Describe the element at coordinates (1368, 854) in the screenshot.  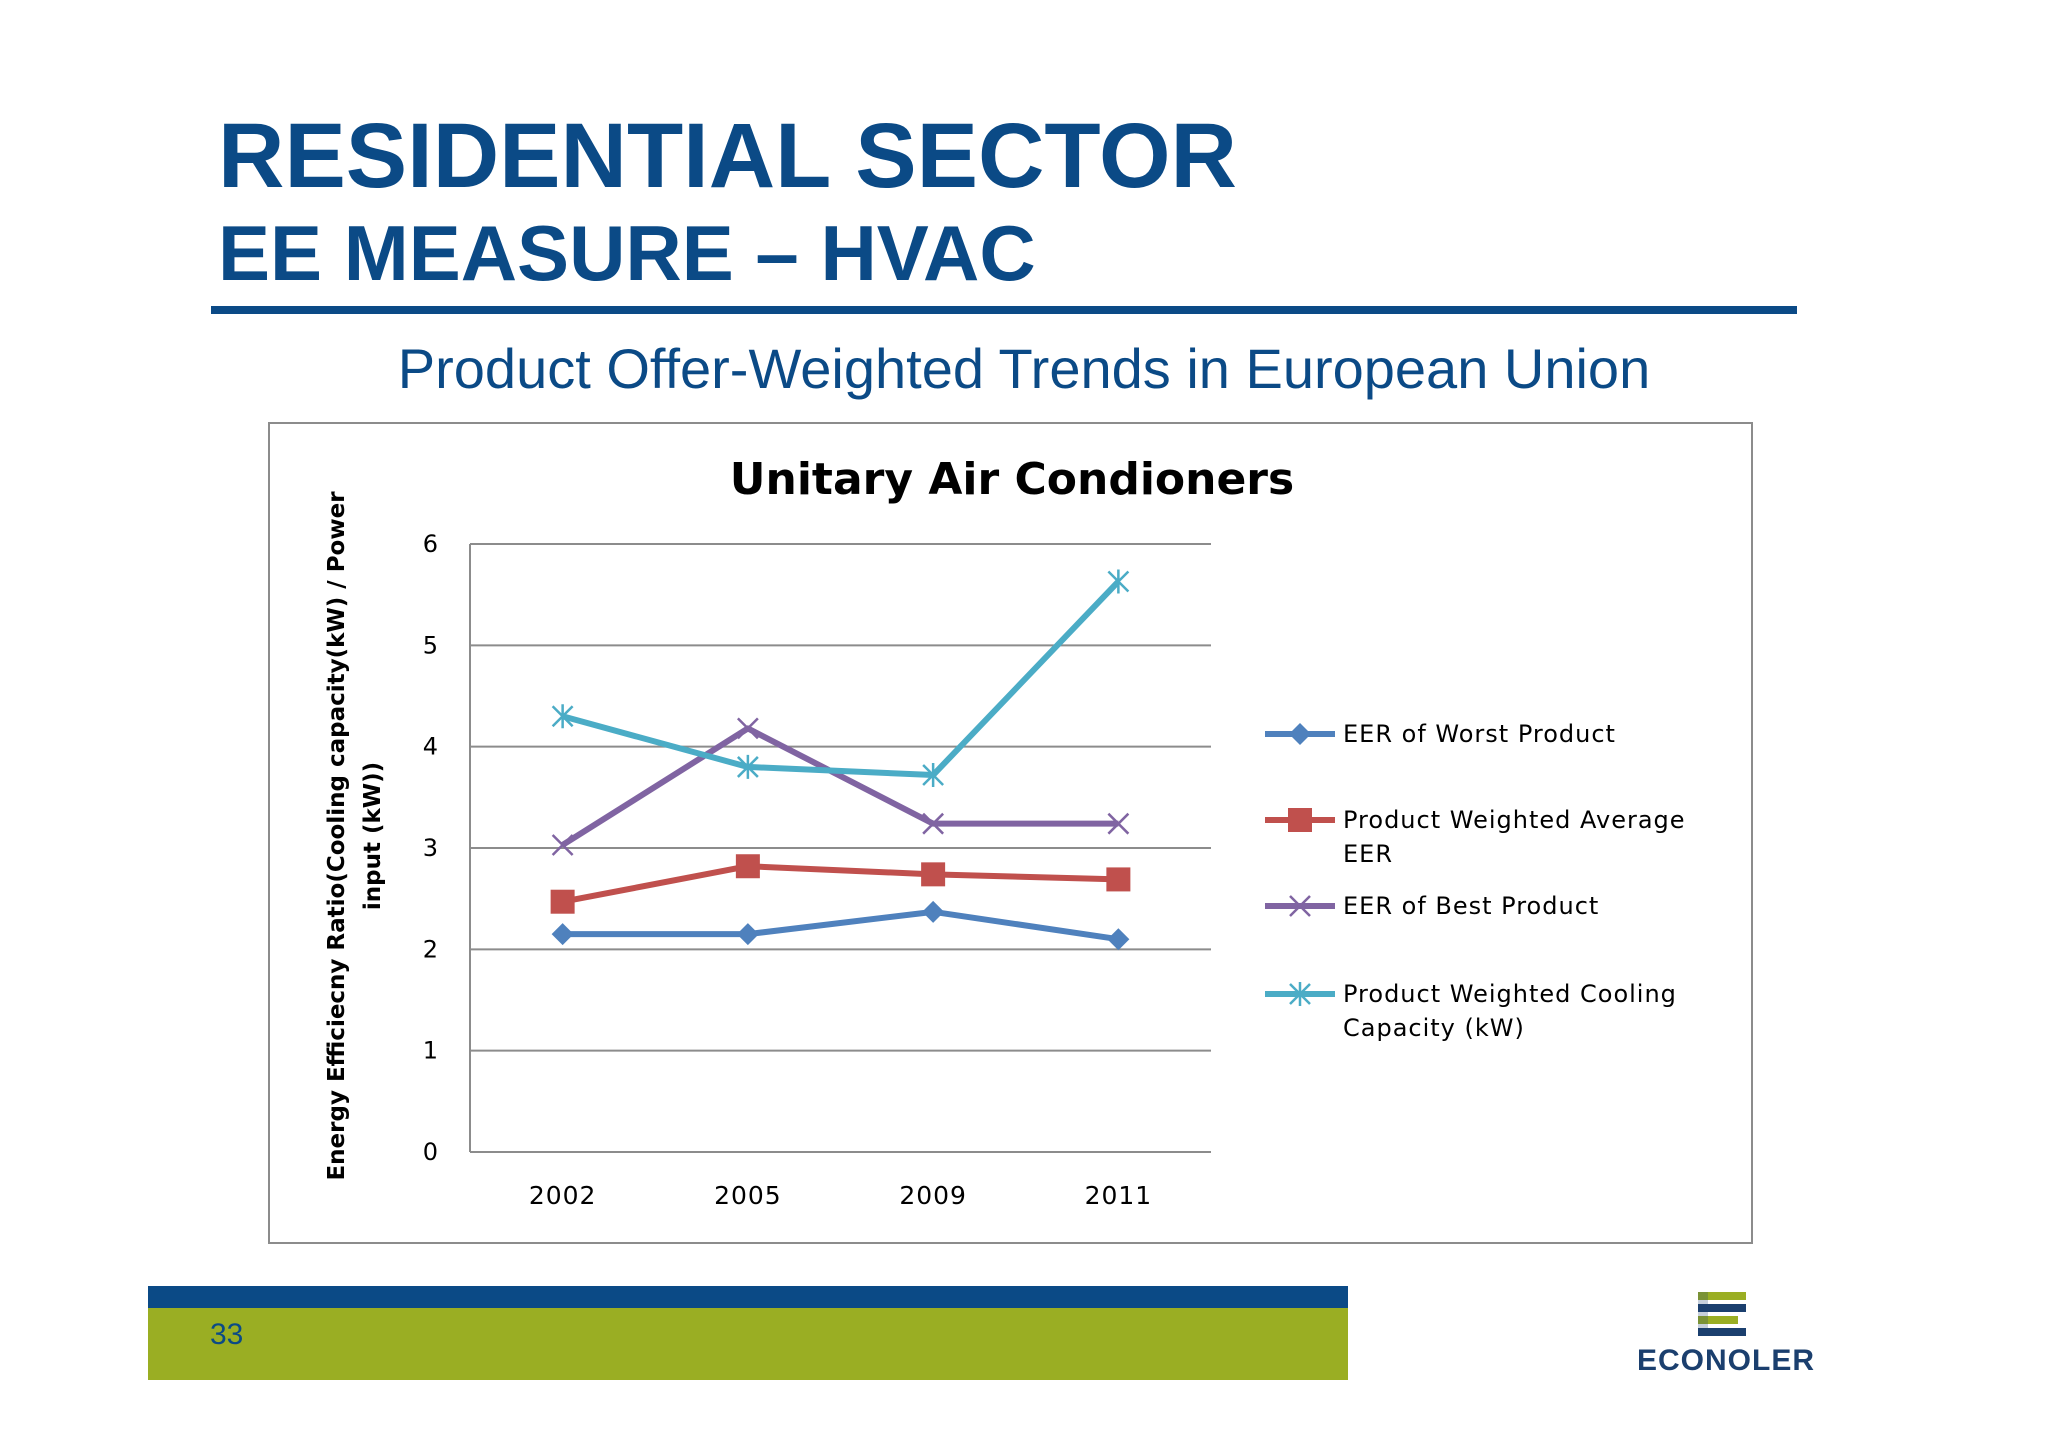
I see `legend-label: EER` at that location.